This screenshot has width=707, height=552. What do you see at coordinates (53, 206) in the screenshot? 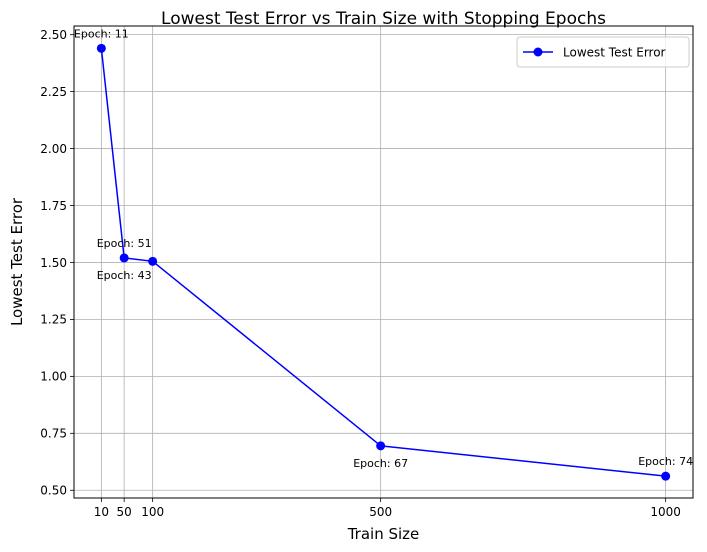
I see `y-tick-label: 1.75` at bounding box center [53, 206].